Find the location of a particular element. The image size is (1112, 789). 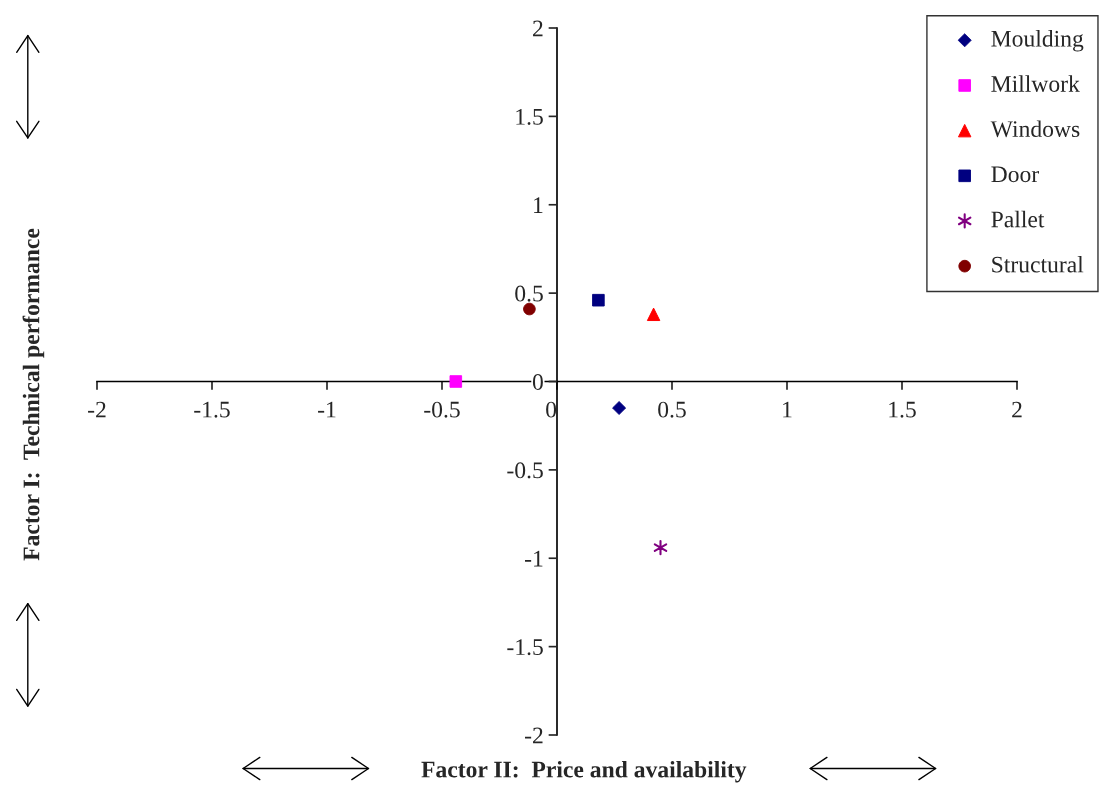

x-tick-label: 1.5 is located at coordinates (902, 409).